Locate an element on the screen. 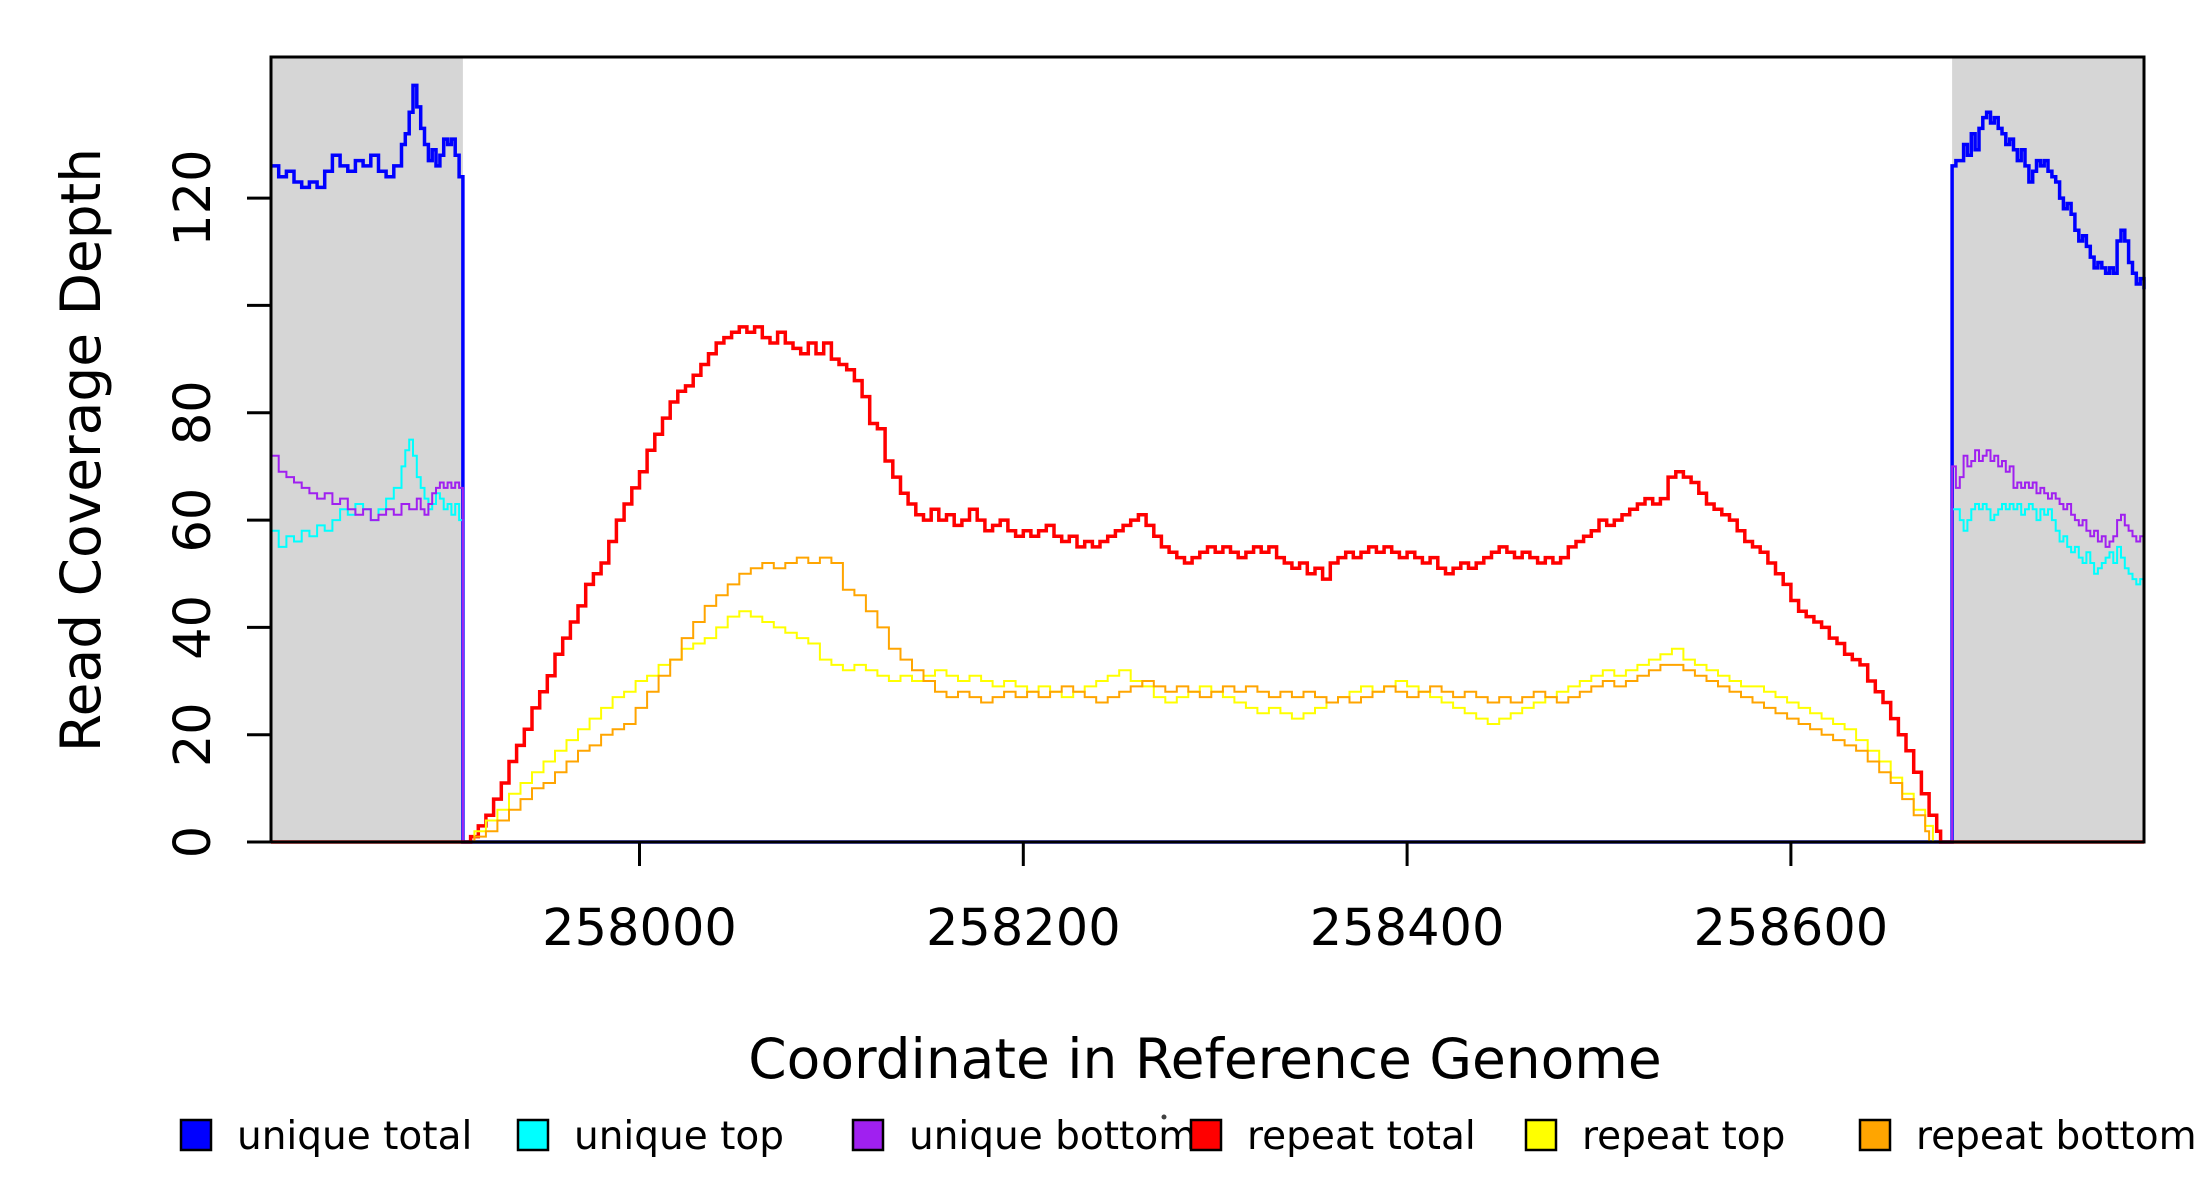 Image resolution: width=2200 pixels, height=1200 pixels. shaded-region-left-flank is located at coordinates (367, 449).